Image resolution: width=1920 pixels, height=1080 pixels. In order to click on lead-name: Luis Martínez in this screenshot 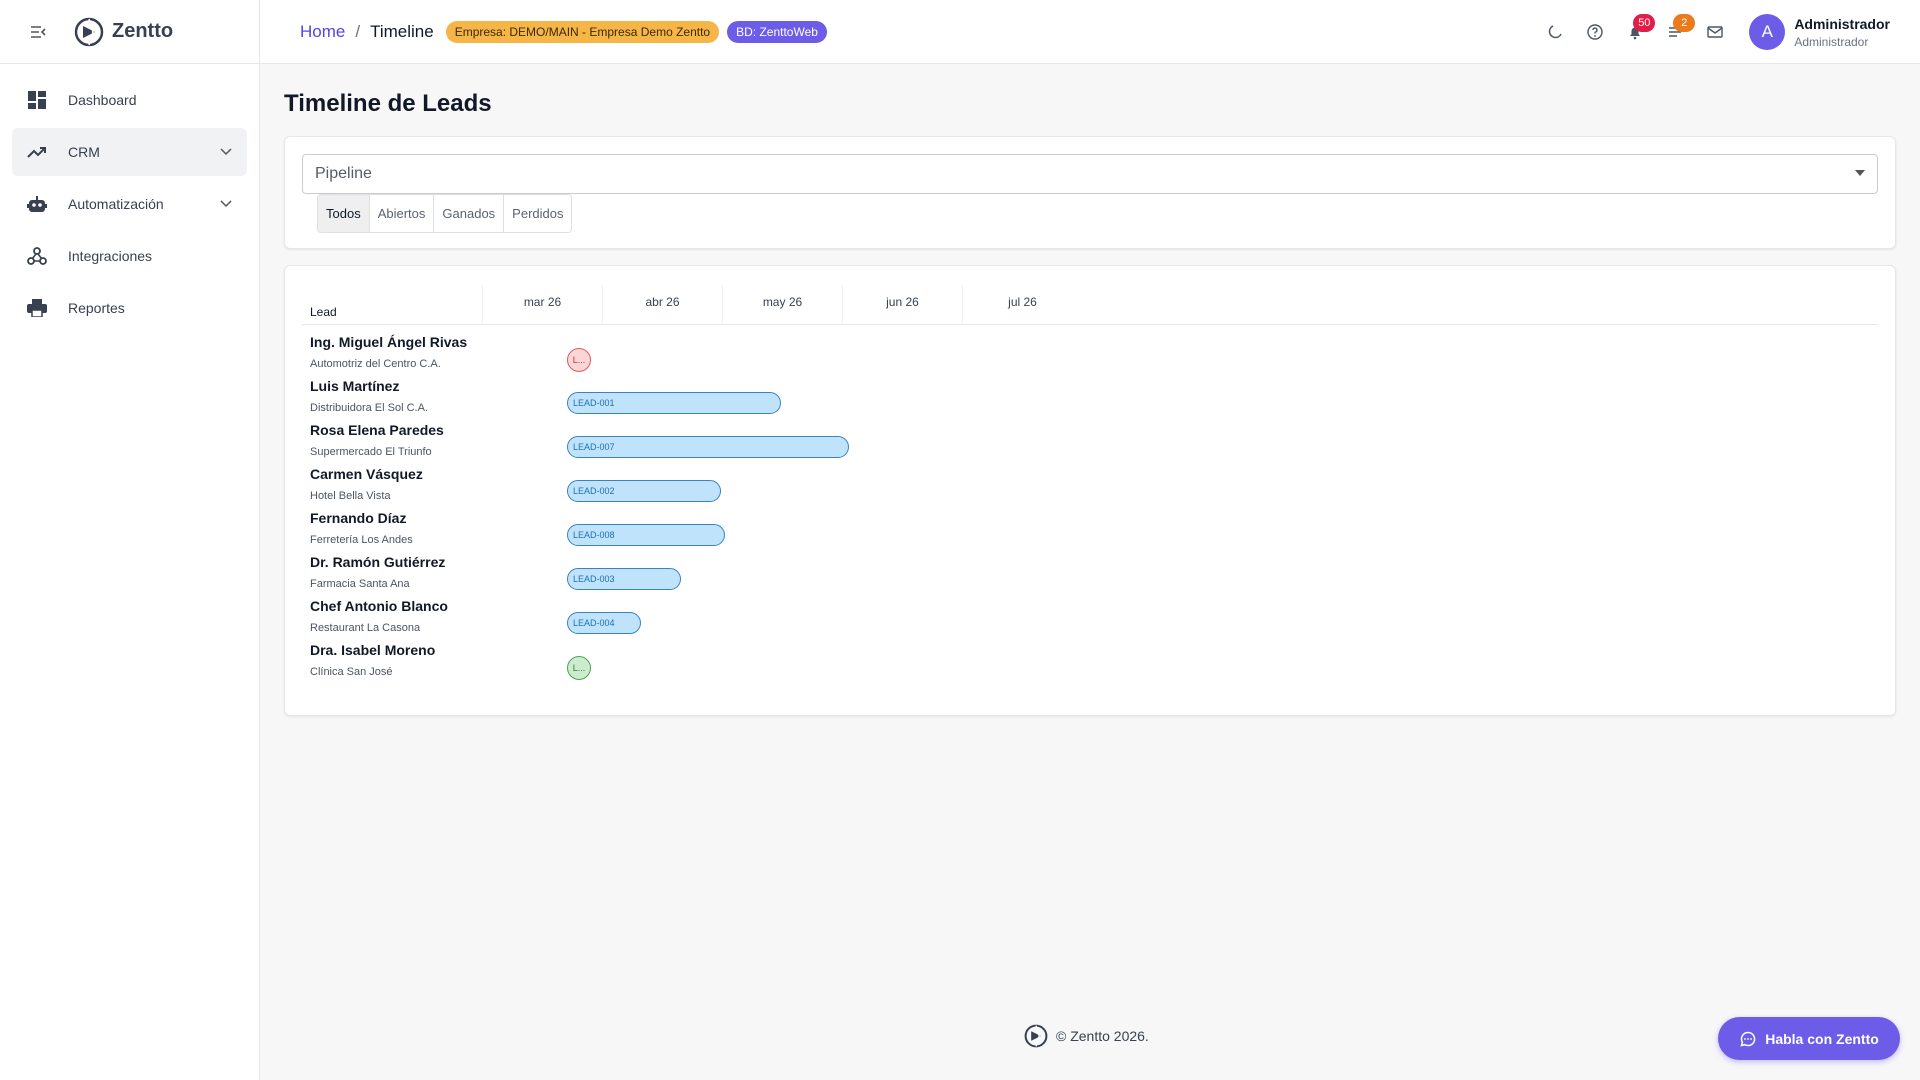, I will do `click(355, 386)`.